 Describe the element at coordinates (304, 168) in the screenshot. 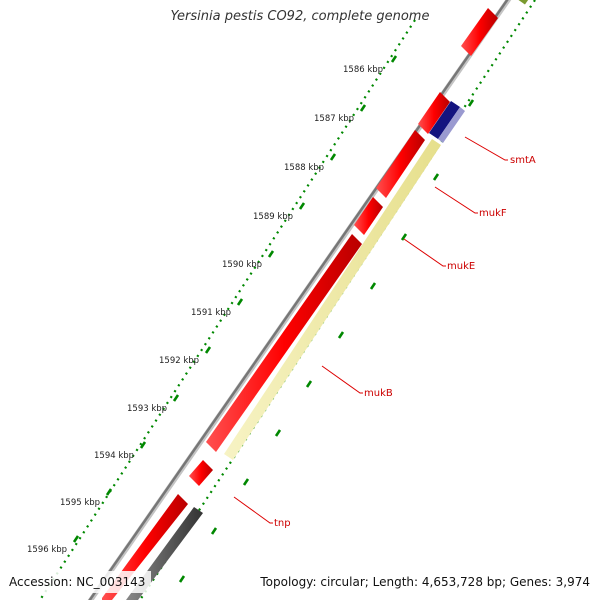

I see `tick-label: 1588 kbp` at that location.